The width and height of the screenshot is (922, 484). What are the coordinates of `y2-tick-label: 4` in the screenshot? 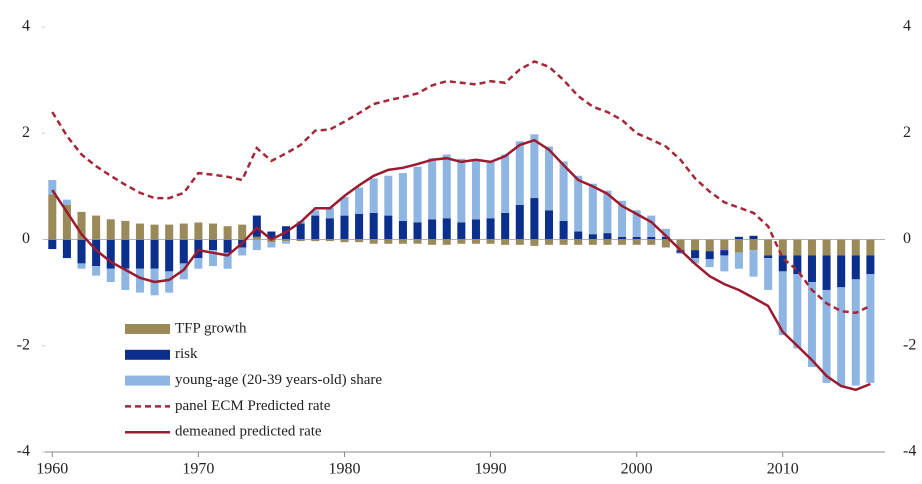 It's located at (907, 26).